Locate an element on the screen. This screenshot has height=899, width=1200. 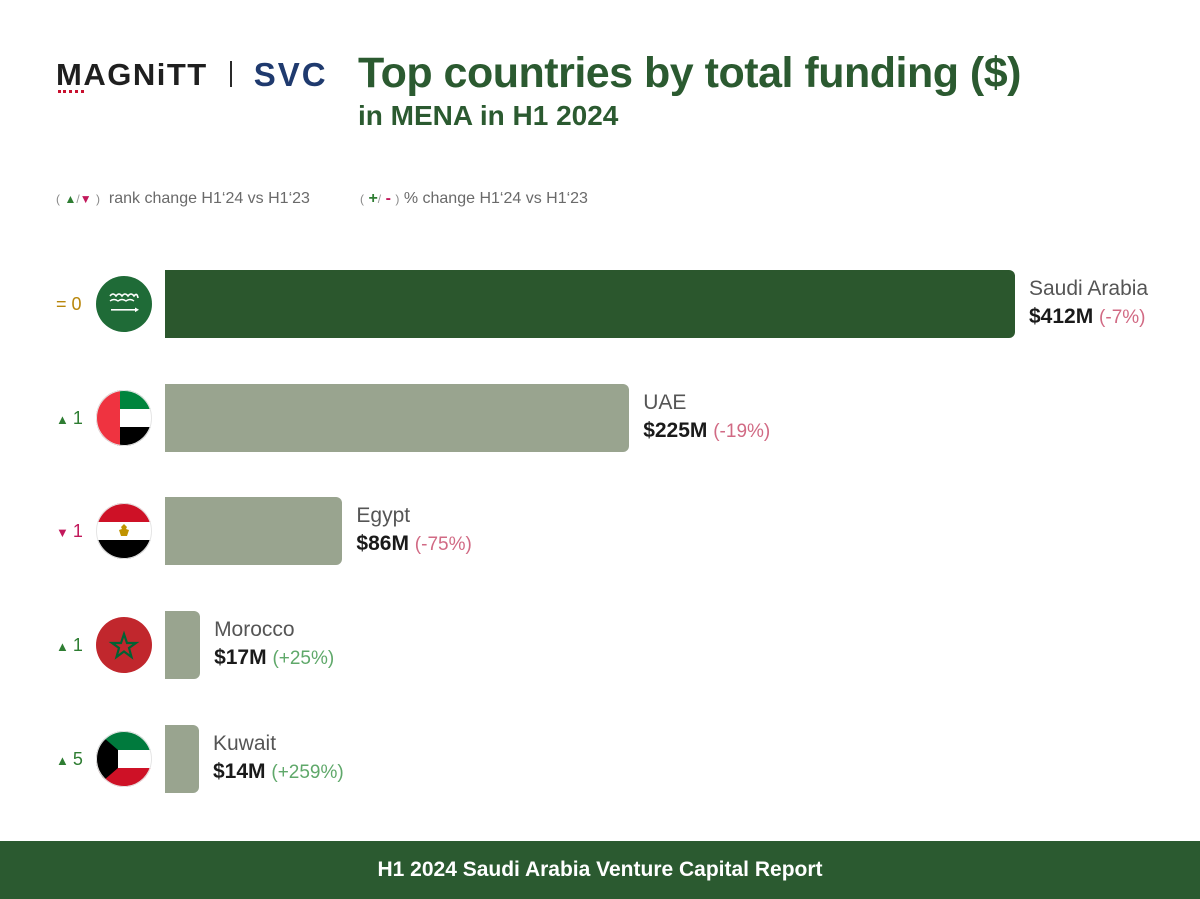
magnitt-logo: MAGNiTT is located at coordinates (132, 76).